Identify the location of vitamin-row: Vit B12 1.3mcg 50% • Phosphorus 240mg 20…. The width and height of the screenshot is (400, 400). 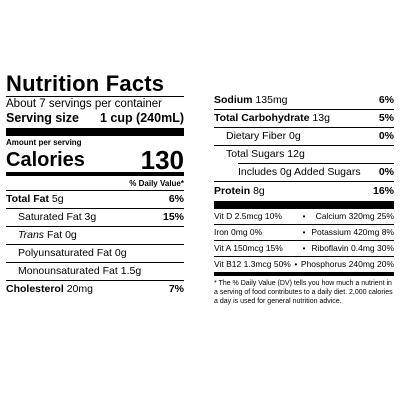
(304, 264).